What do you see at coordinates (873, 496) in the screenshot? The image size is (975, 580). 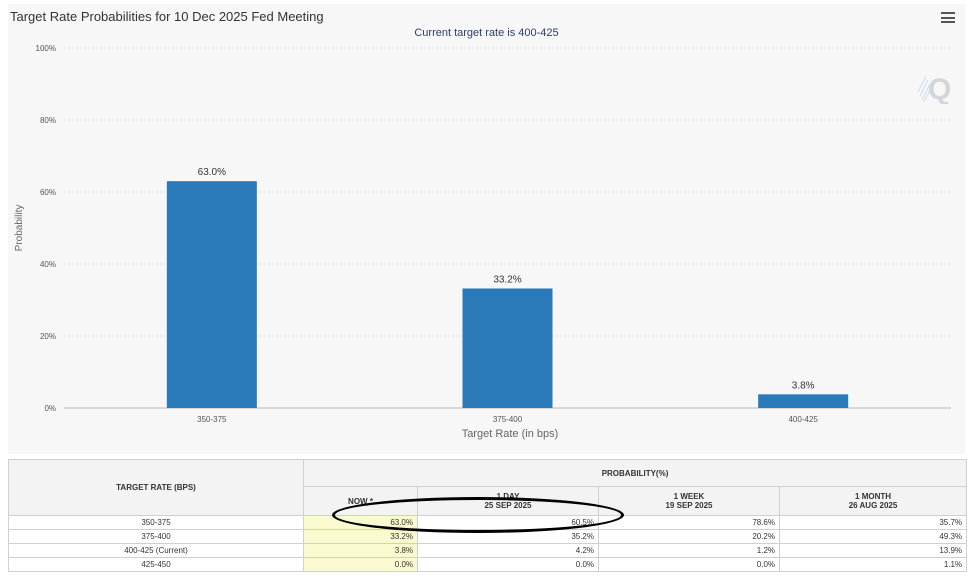 I see `column-label: 1 MONTH` at bounding box center [873, 496].